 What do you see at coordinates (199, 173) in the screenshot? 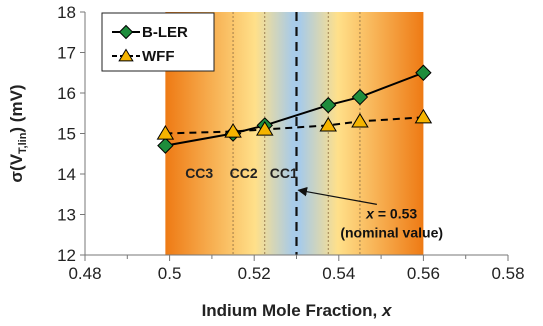
I see `band-label-cc3: CC3` at bounding box center [199, 173].